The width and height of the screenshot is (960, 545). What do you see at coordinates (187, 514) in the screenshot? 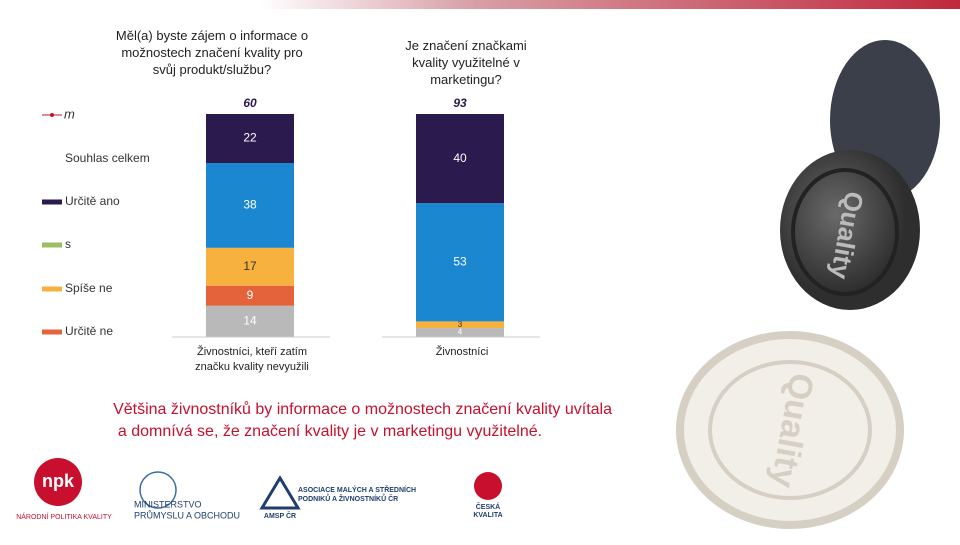
I see `logo-text: PRŮMYSLU A OBCHODU` at bounding box center [187, 514].